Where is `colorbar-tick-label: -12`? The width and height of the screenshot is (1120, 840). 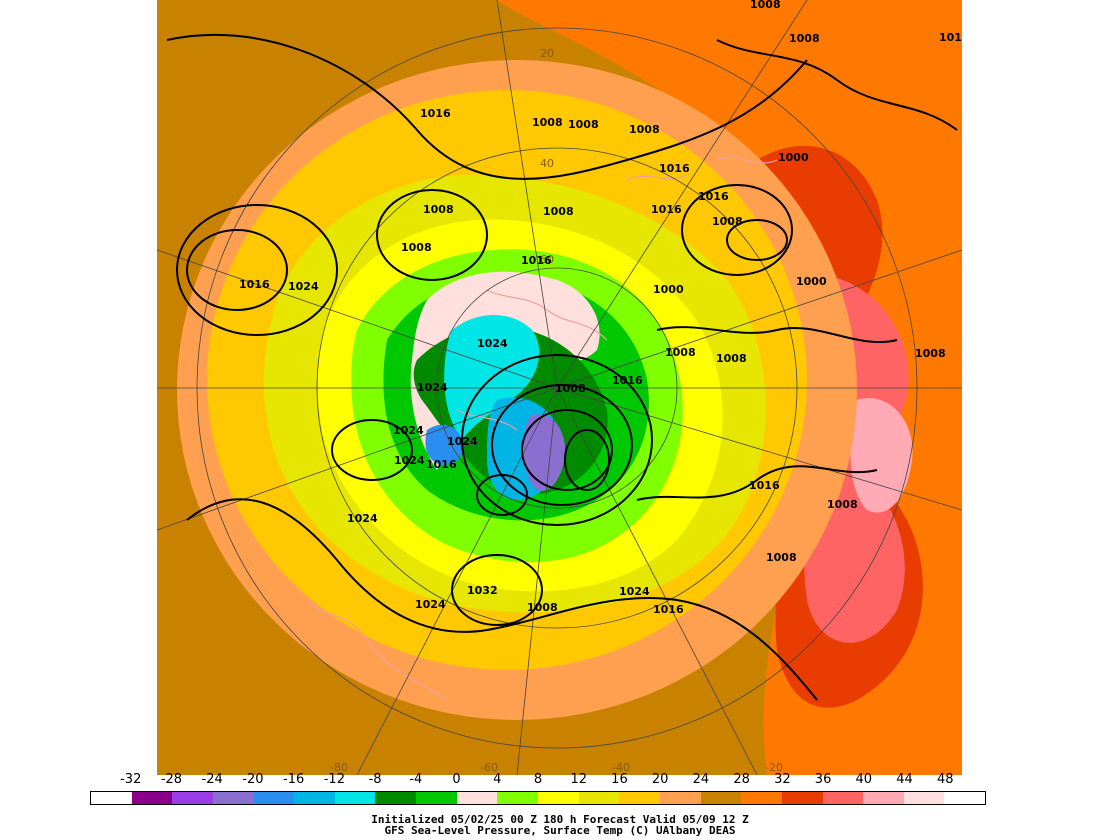 colorbar-tick-label: -12 is located at coordinates (334, 779).